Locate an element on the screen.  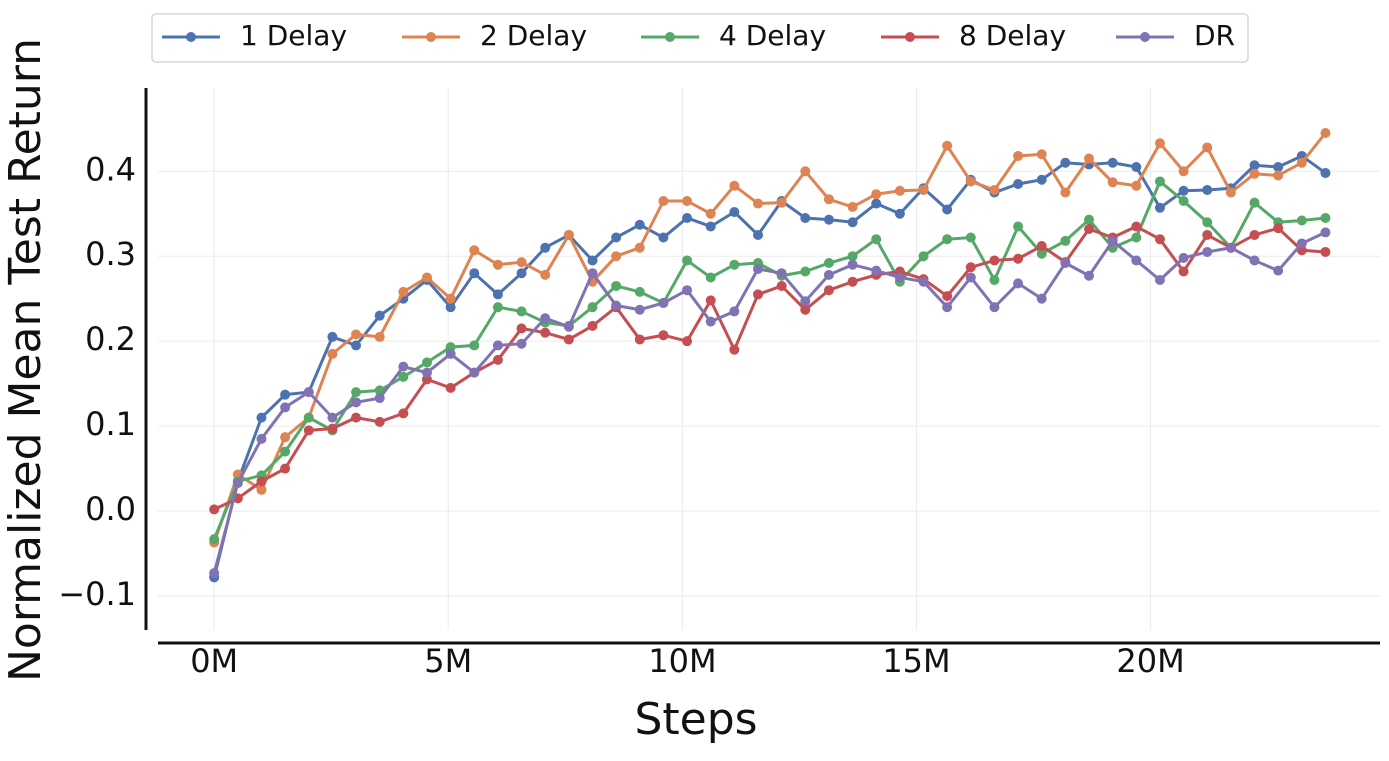
y-tick-label: 0.4 is located at coordinates (110, 169).